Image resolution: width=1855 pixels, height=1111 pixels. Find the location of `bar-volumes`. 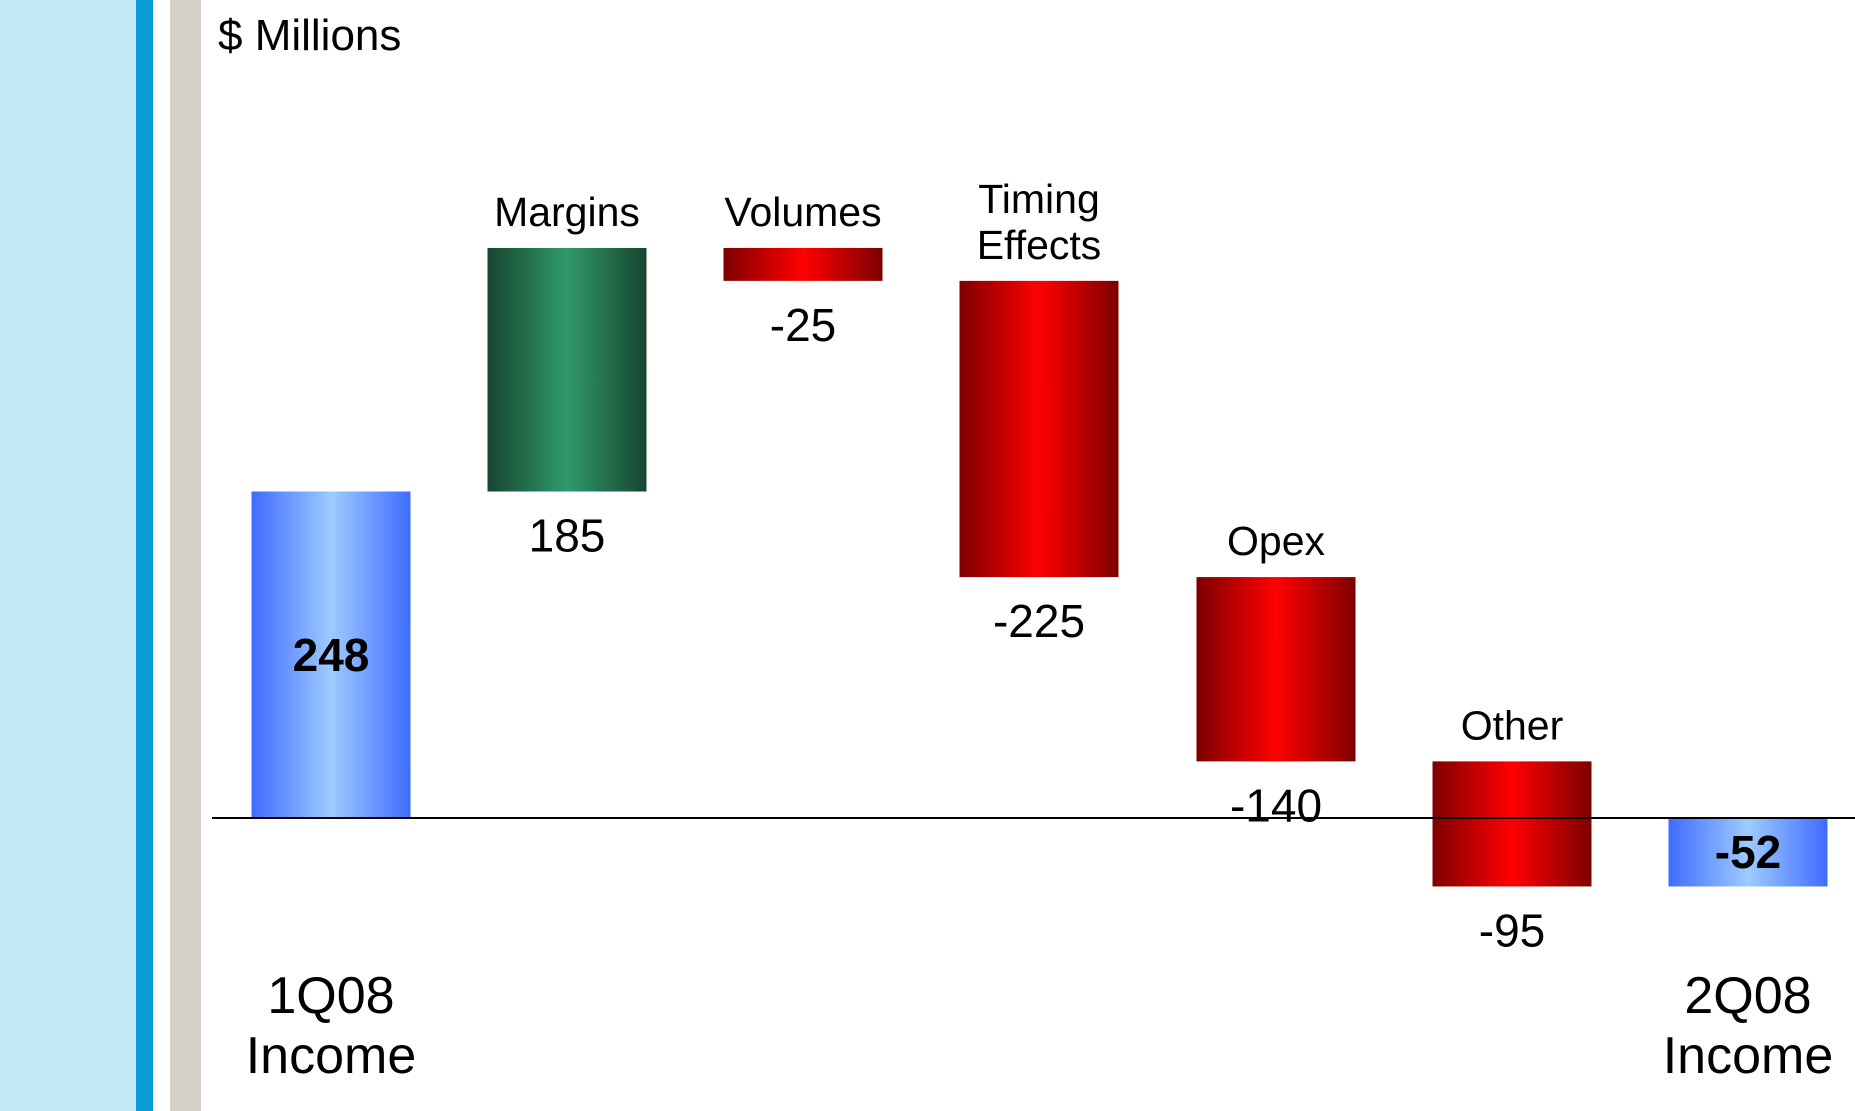

bar-volumes is located at coordinates (803, 264).